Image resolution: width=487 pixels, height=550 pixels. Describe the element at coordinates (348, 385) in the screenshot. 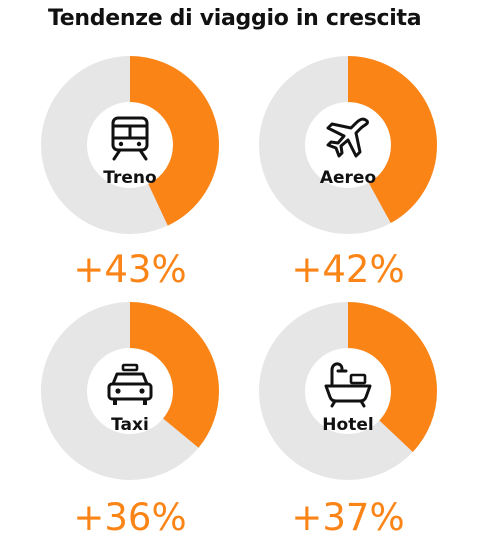

I see `bathtub-icon` at that location.